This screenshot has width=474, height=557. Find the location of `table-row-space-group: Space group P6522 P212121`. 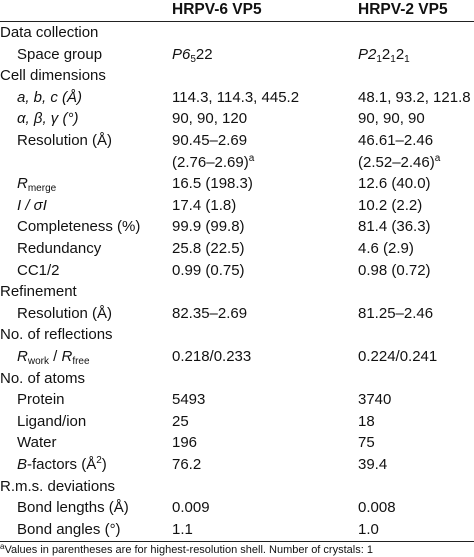

table-row-space-group: Space group P6522 P212121 is located at coordinates (213, 55).